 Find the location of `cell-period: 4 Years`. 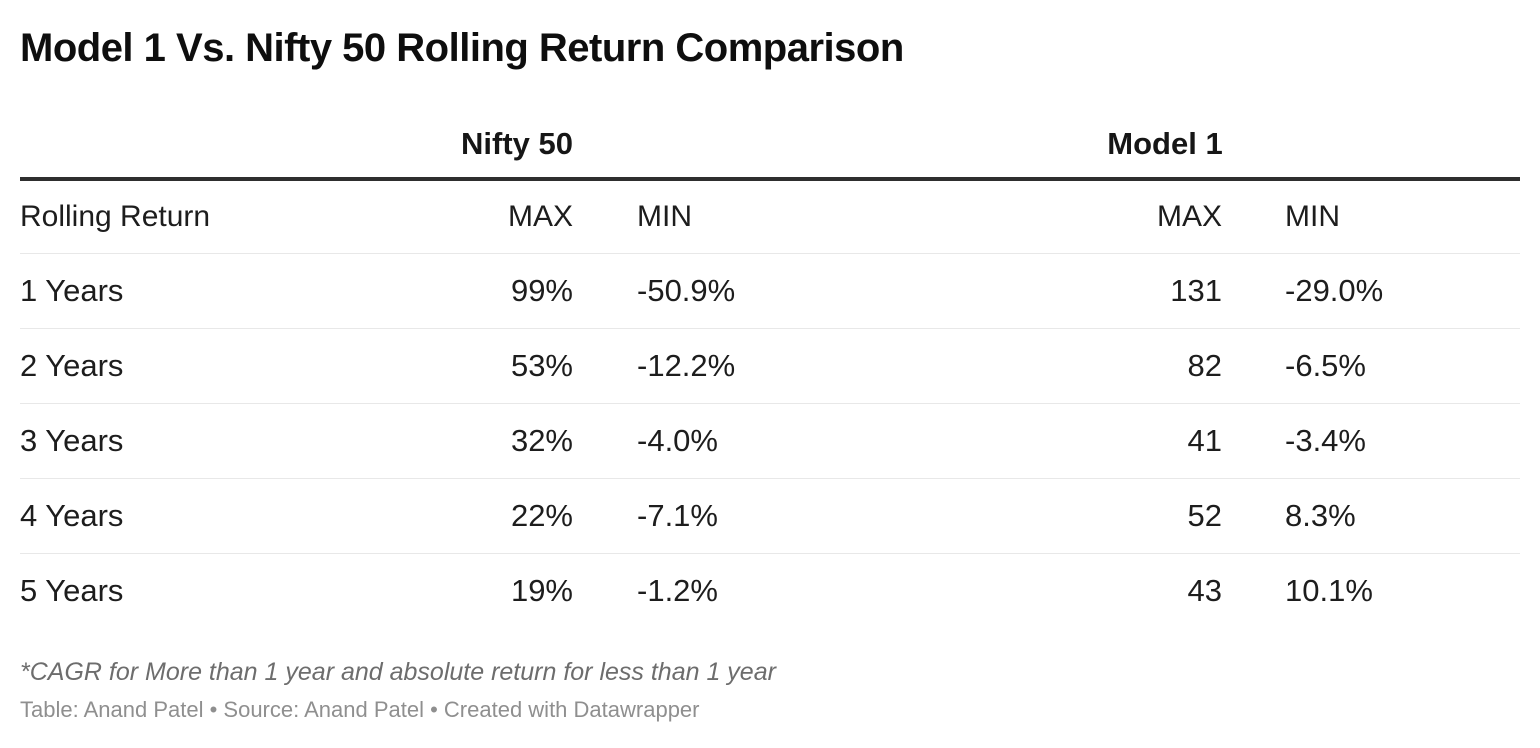

cell-period: 4 Years is located at coordinates (72, 515).